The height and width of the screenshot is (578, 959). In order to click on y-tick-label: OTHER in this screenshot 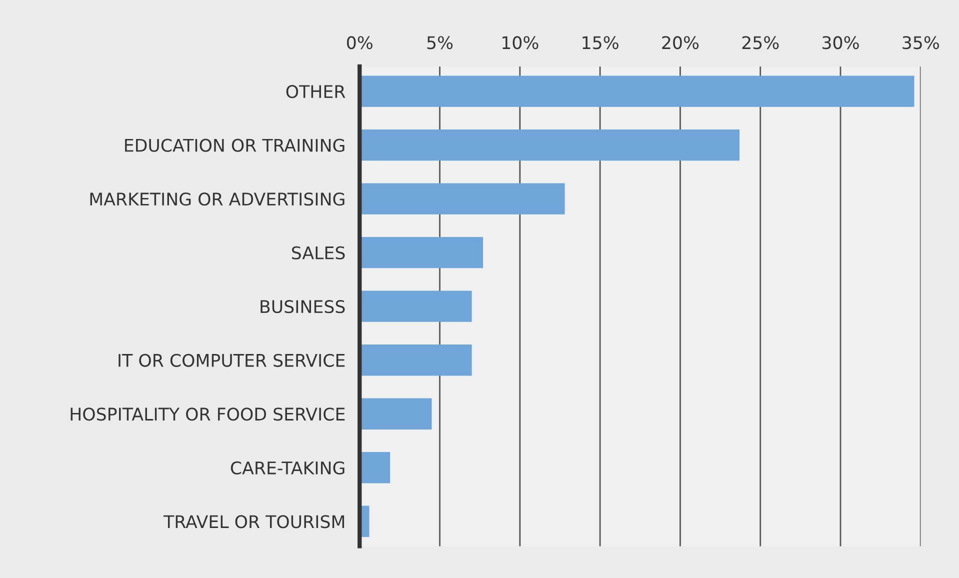, I will do `click(316, 91)`.